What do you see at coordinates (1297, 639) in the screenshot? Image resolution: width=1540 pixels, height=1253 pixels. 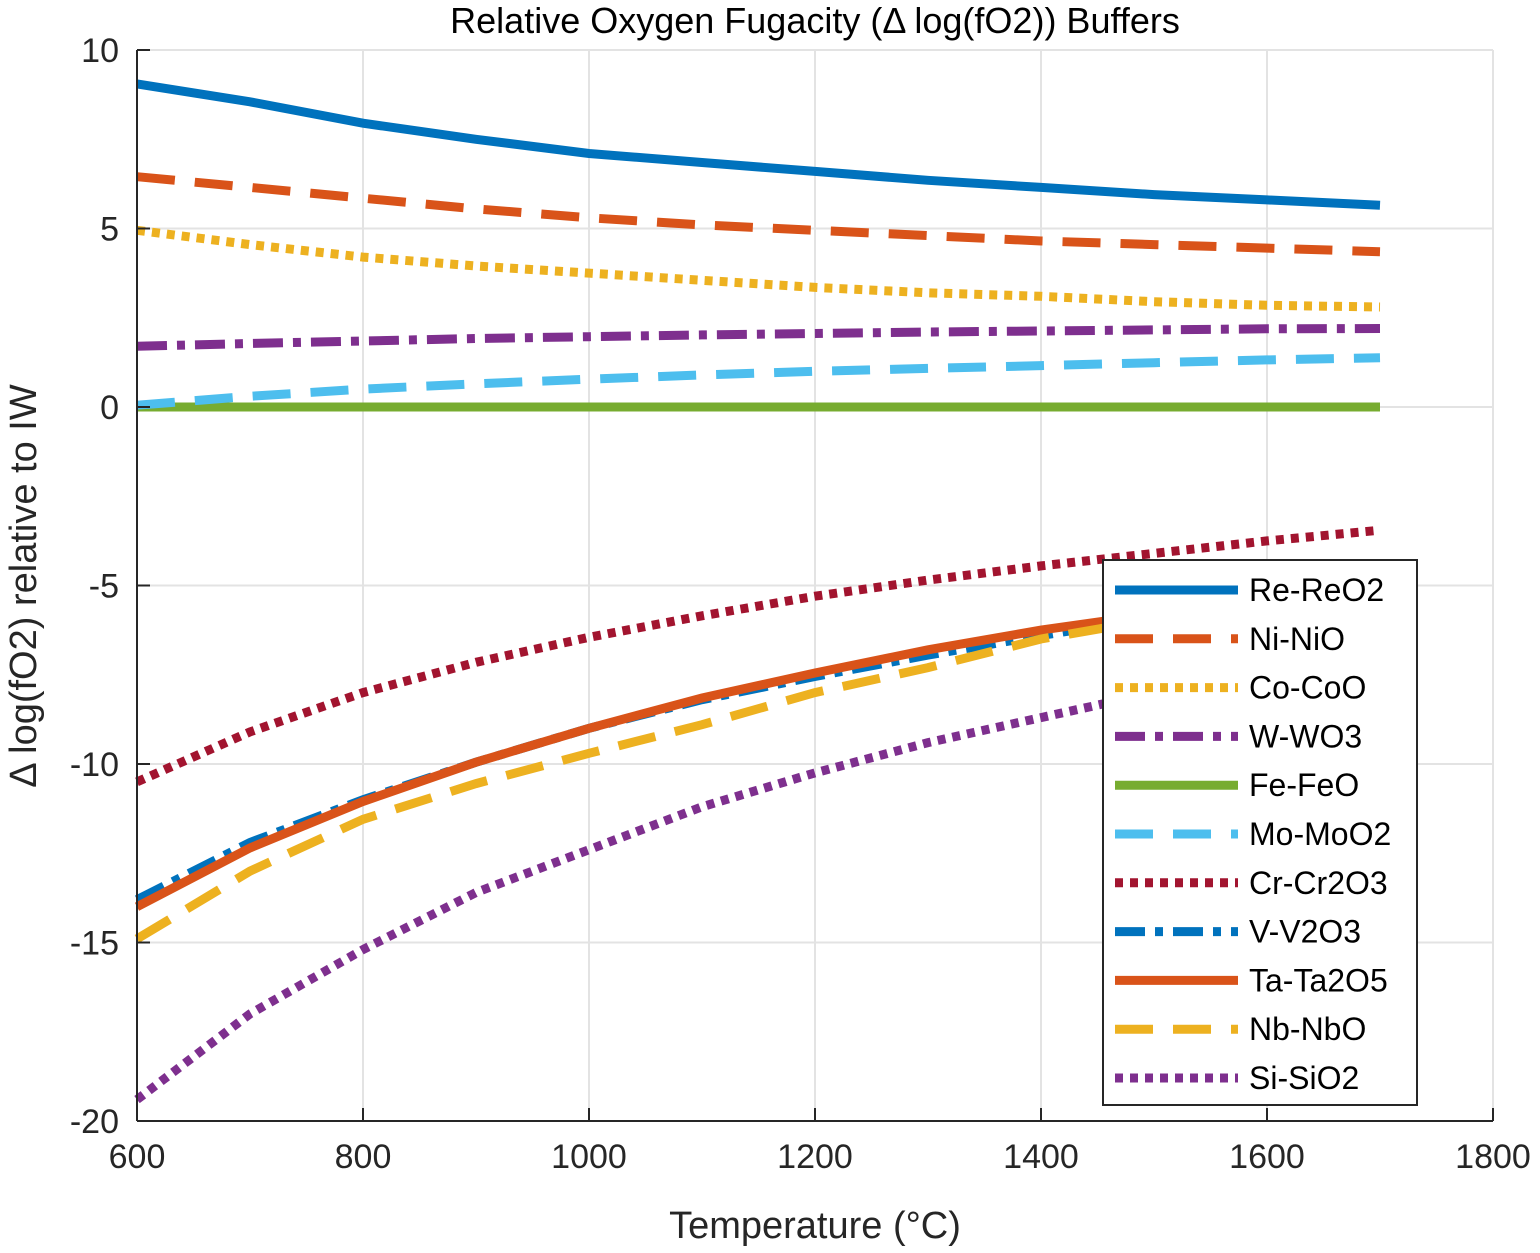 I see `legend-label: Ni-NiO` at bounding box center [1297, 639].